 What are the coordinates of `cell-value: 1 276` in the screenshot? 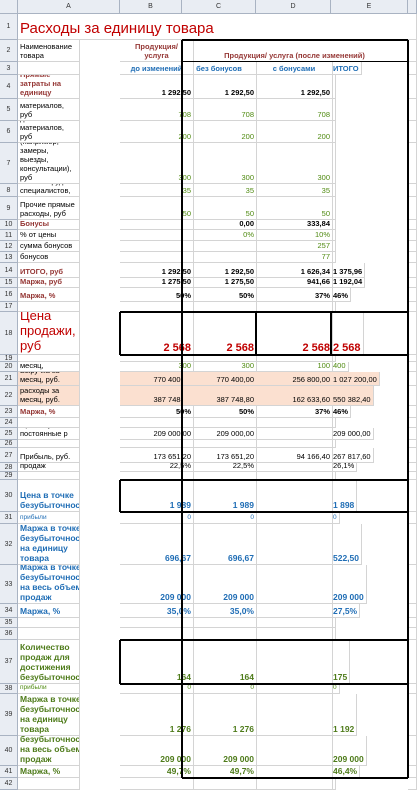 It's located at (219, 715).